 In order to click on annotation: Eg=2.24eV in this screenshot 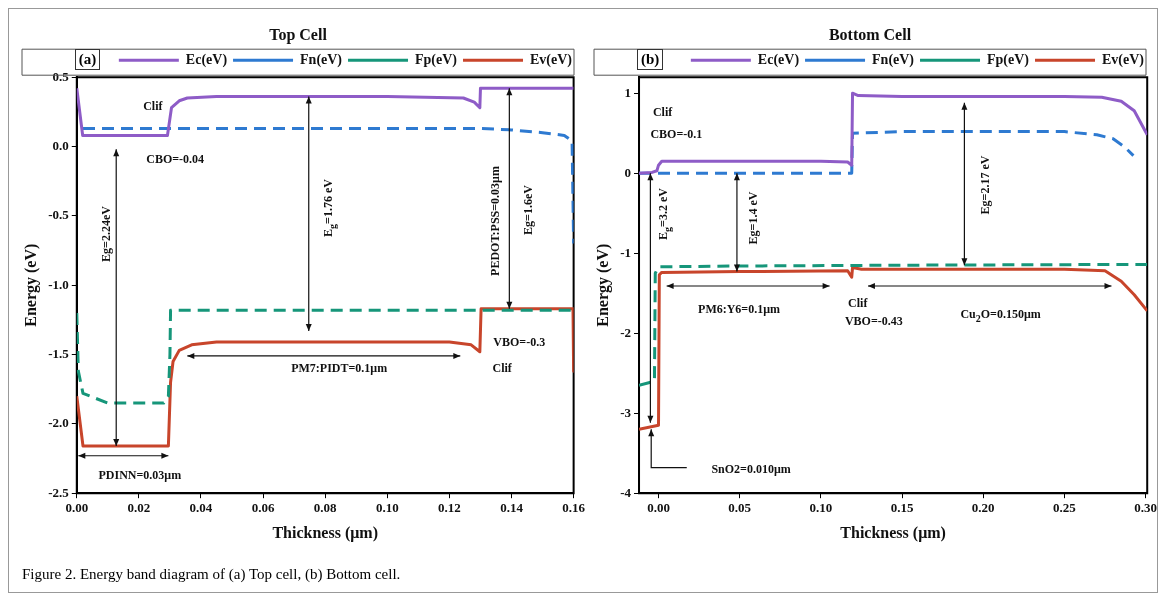, I will do `click(105, 233)`.